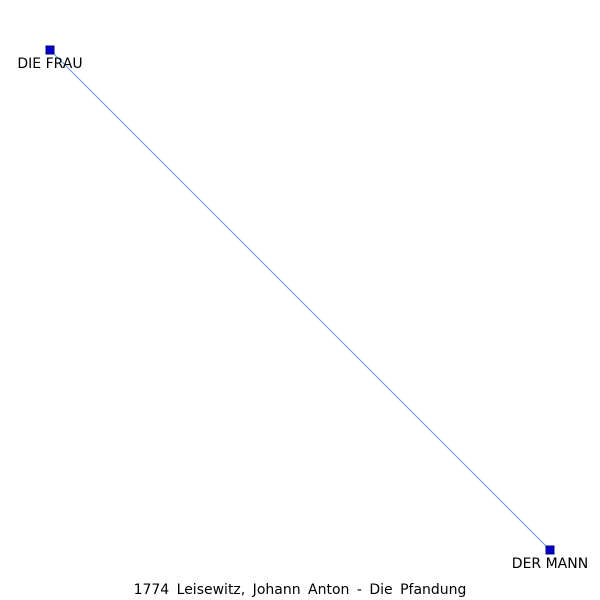  Describe the element at coordinates (50, 50) in the screenshot. I see `node-die-frau` at that location.